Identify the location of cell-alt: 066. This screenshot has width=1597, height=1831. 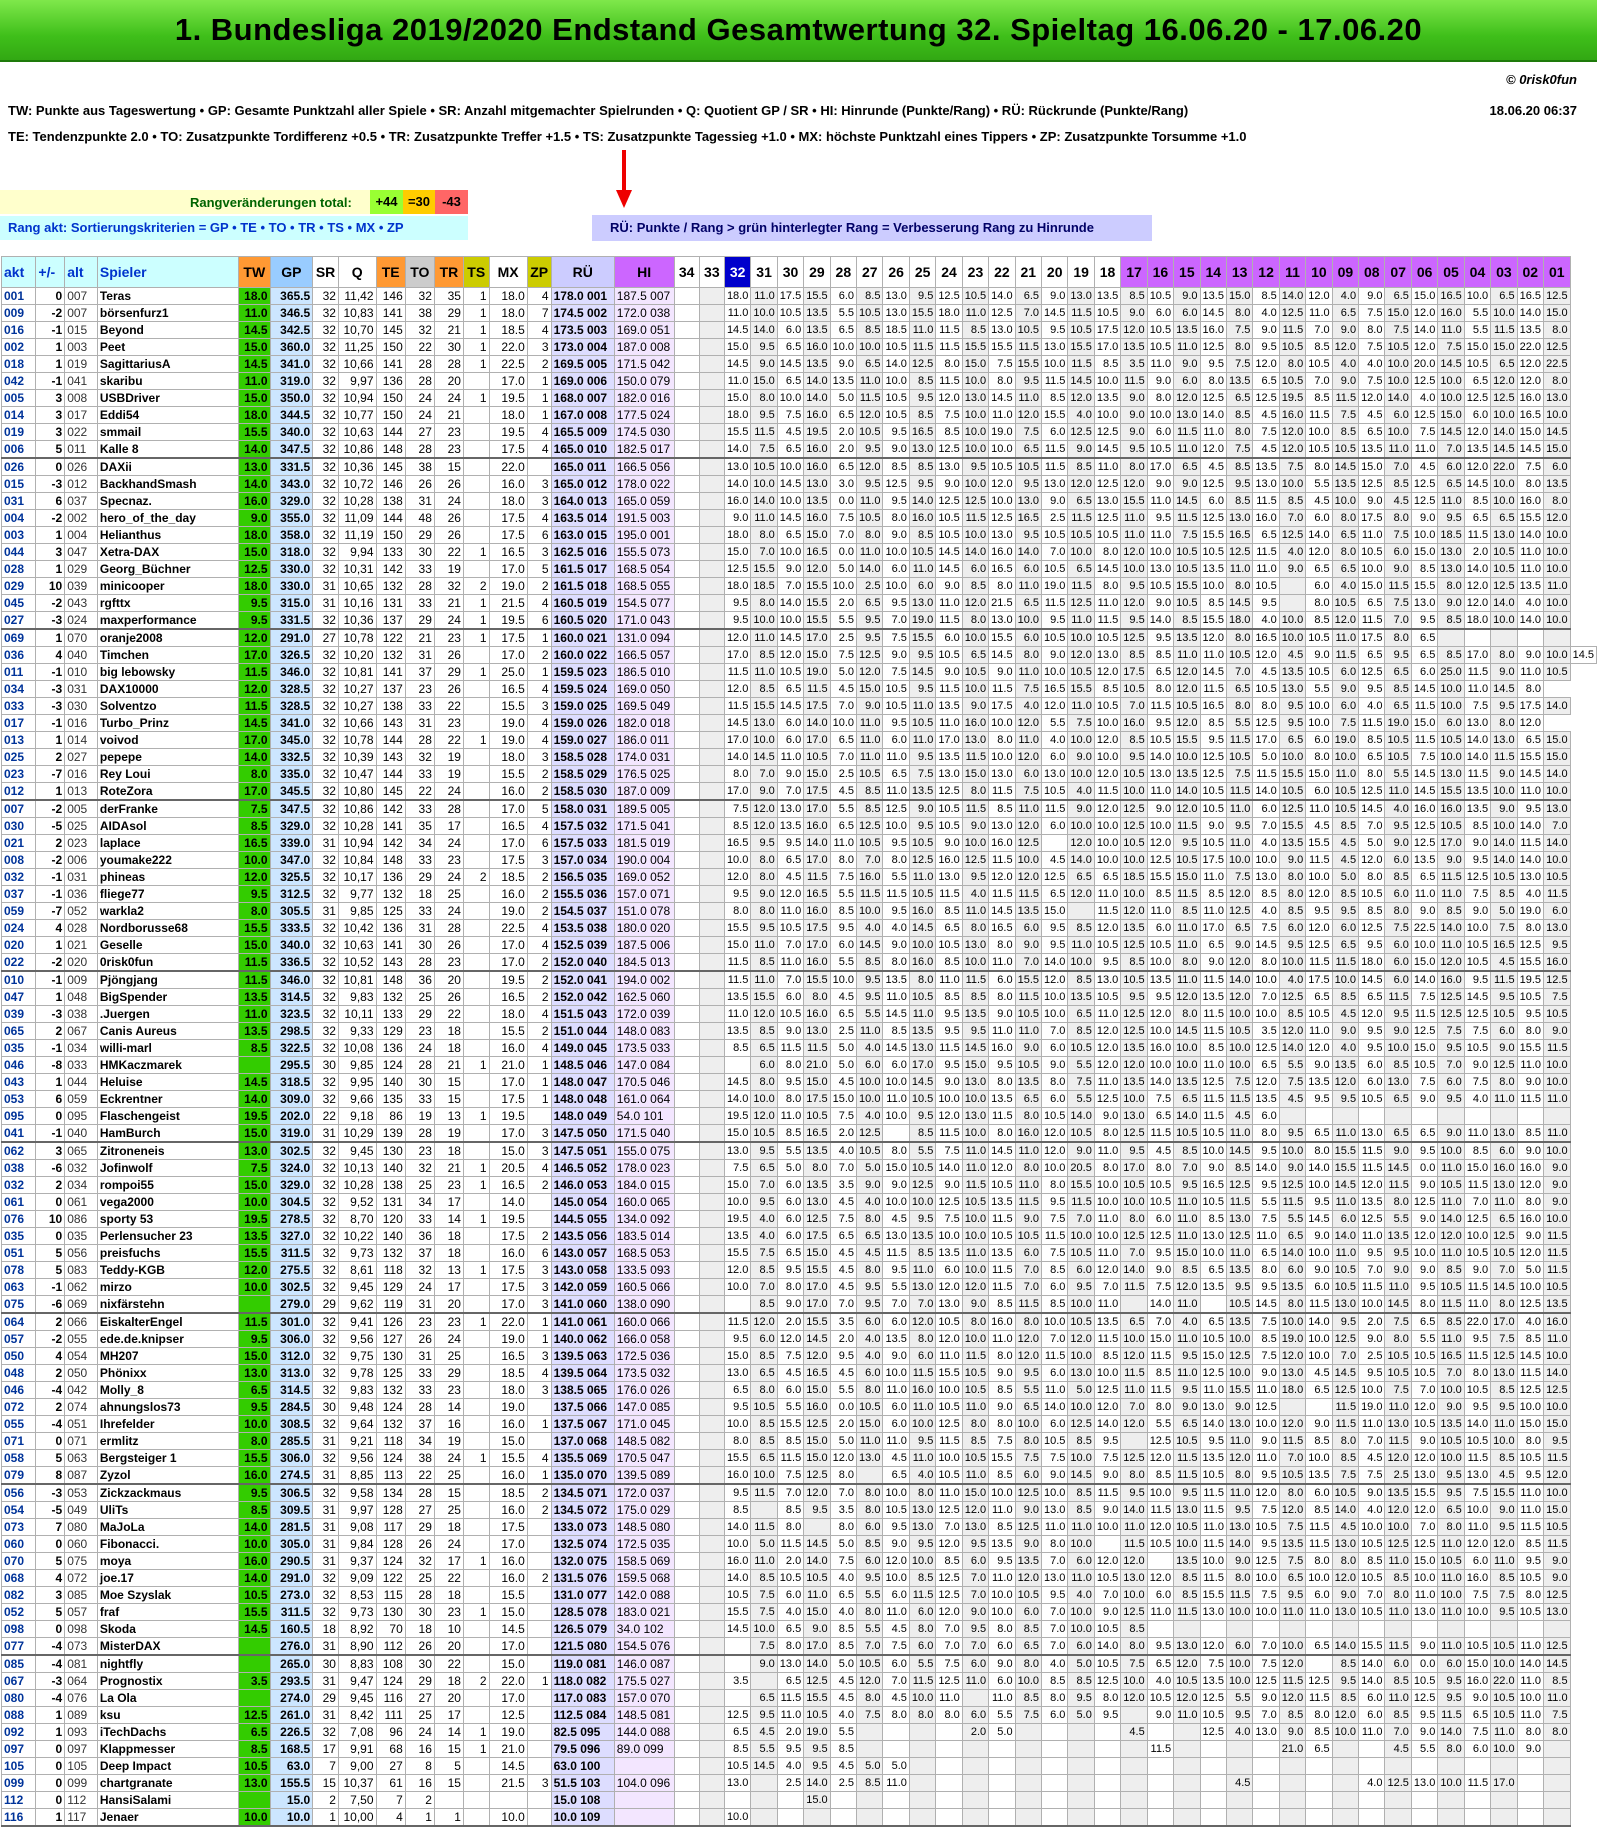
(81, 1321).